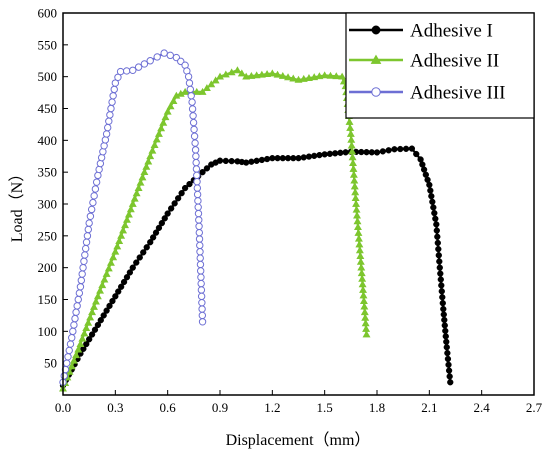 This screenshot has width=550, height=456. What do you see at coordinates (48, 235) in the screenshot?
I see `y-tick-label: 250` at bounding box center [48, 235].